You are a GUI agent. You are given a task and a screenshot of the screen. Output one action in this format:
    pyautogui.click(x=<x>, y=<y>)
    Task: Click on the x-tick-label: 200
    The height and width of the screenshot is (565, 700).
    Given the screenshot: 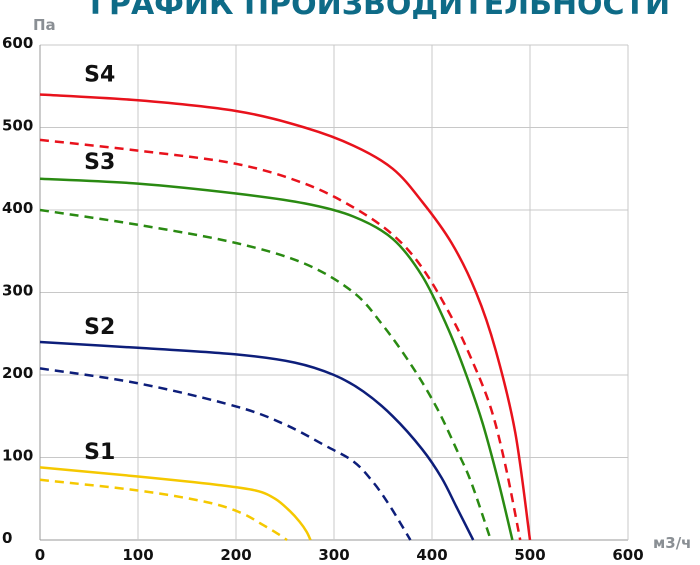 What is the action you would take?
    pyautogui.click(x=235, y=555)
    